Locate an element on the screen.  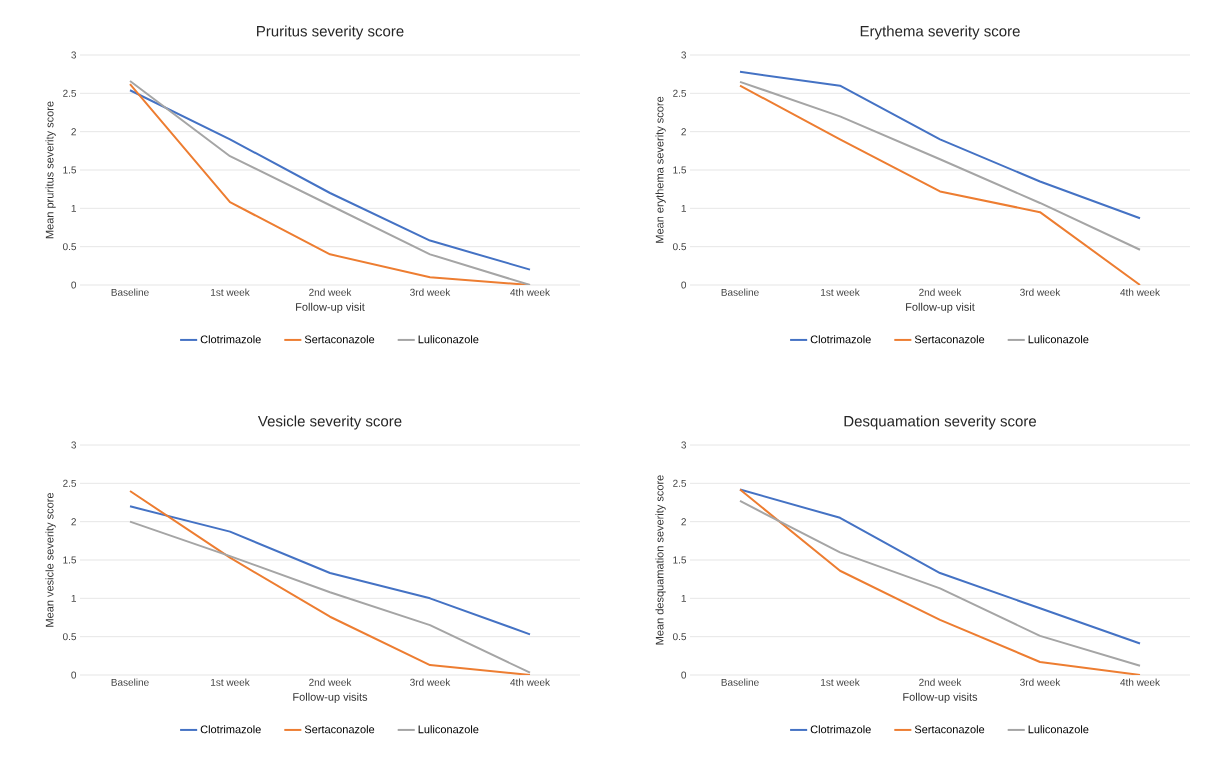
chart-title: Desquamation severity score is located at coordinates (940, 422).